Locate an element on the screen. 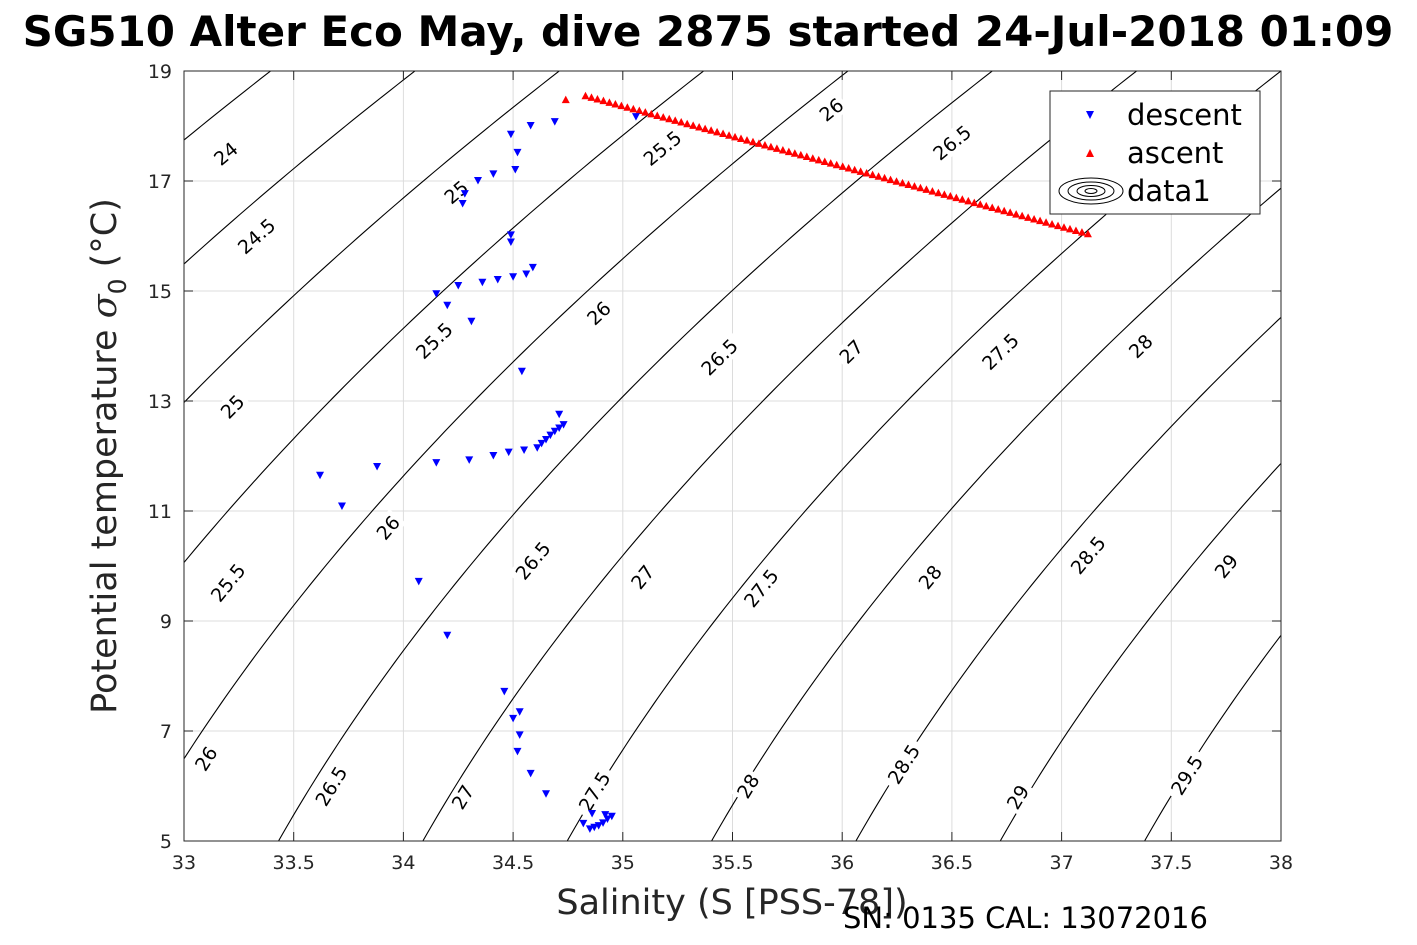 The image size is (1417, 945). legend: descent ascent data1 is located at coordinates (1155, 152).